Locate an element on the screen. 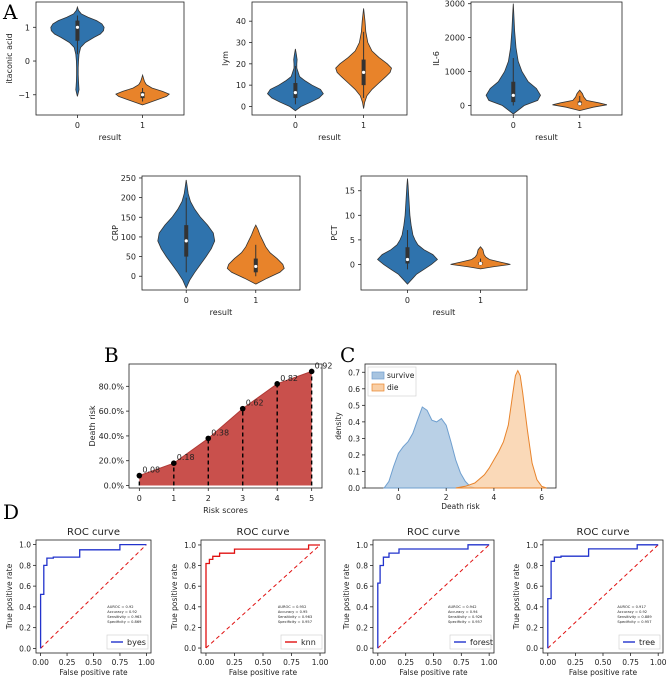 This screenshot has height=685, width=669. legend-label-survive: survive is located at coordinates (401, 375).